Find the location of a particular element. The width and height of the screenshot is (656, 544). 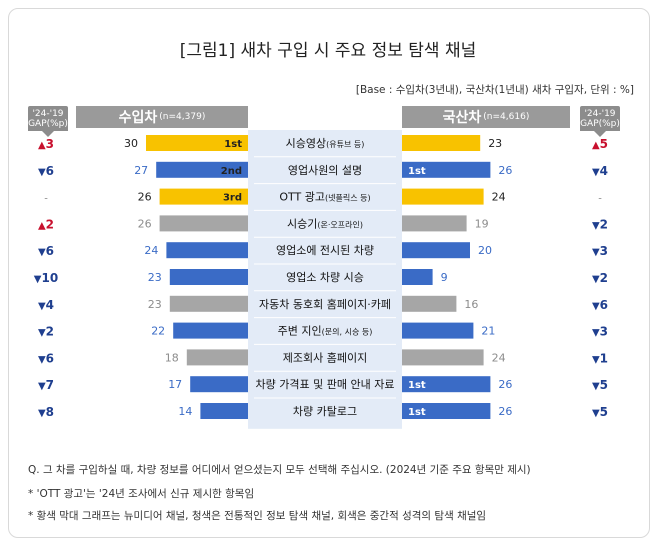

category-label: 주변 지인(문의, 시승 등) is located at coordinates (325, 331).